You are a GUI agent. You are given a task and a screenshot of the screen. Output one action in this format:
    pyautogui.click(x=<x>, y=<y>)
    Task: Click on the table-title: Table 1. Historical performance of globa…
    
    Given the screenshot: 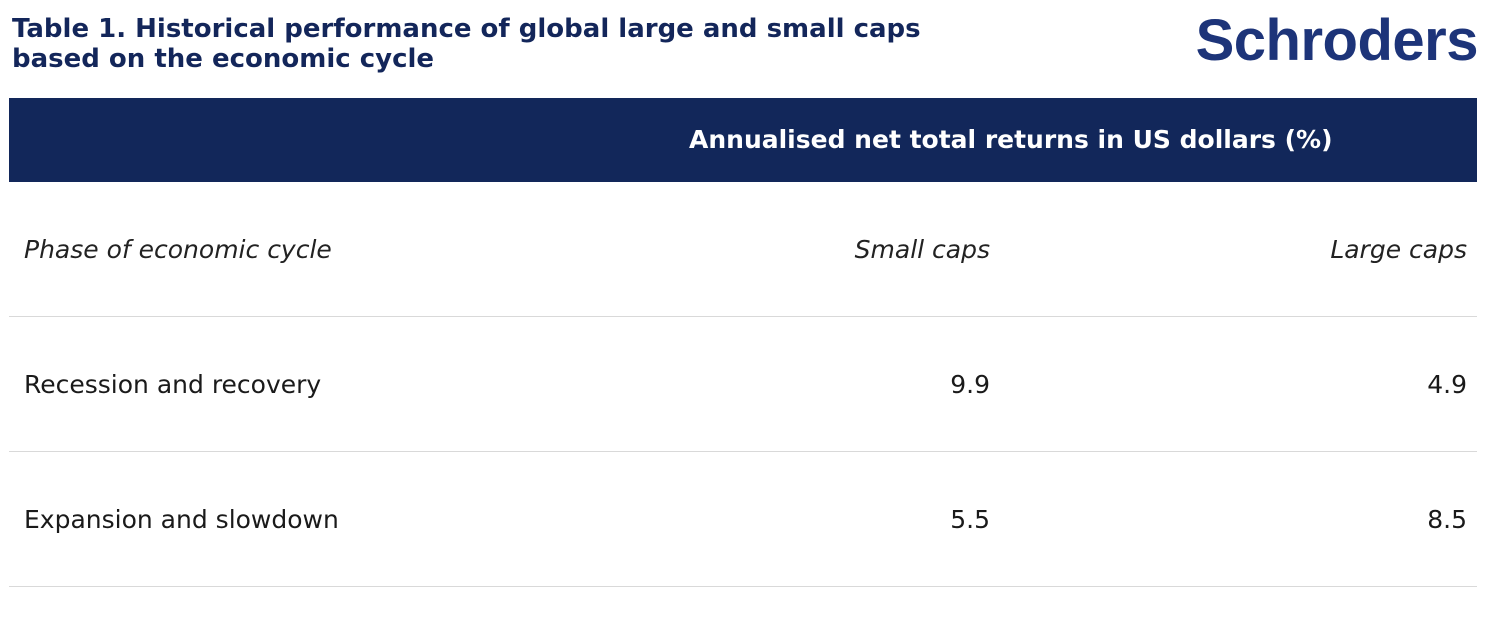 What is the action you would take?
    pyautogui.click(x=466, y=44)
    